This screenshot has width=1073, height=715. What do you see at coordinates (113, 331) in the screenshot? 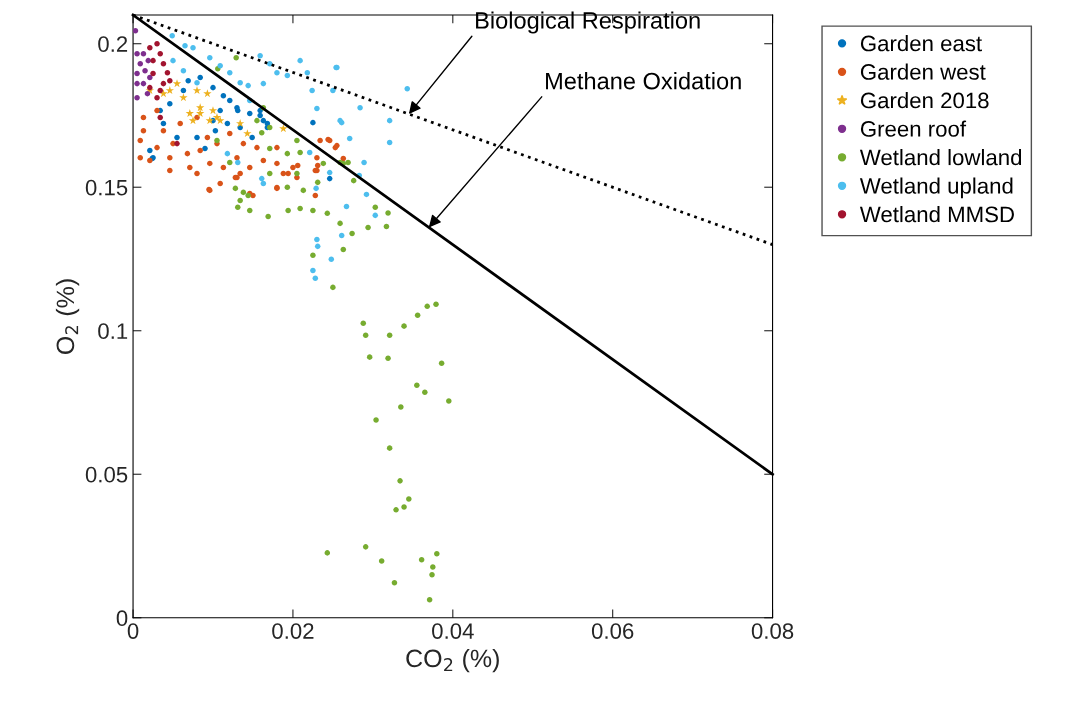
I see `y-tick-label: 0.1` at bounding box center [113, 331].